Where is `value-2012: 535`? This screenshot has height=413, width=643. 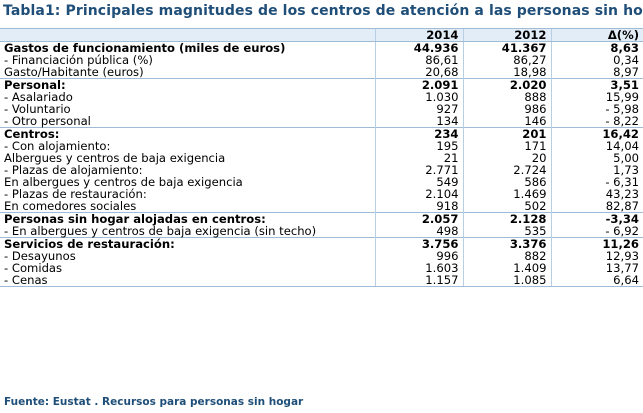 value-2012: 535 is located at coordinates (506, 231).